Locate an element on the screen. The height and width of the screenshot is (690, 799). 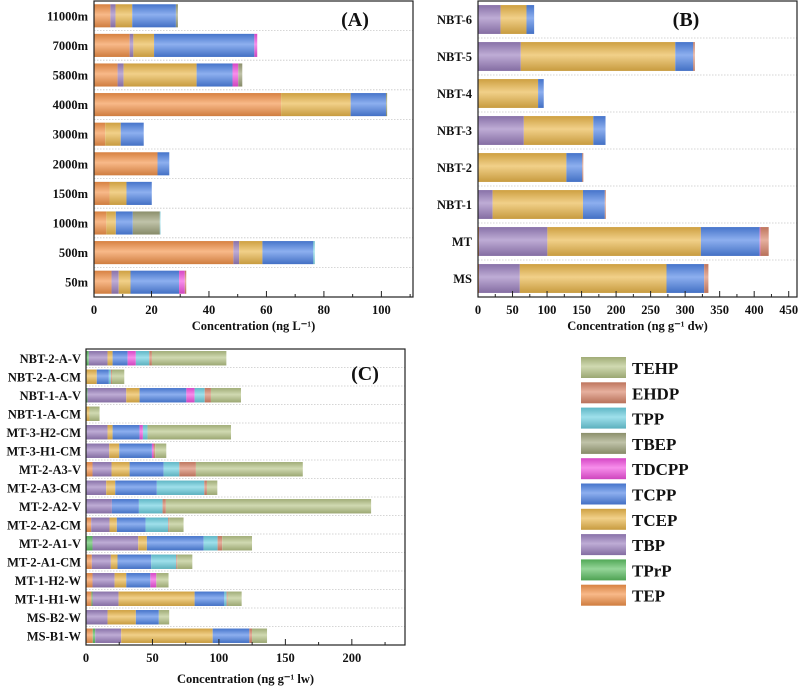
panel-a-category-label: 3000m is located at coordinates (71, 135).